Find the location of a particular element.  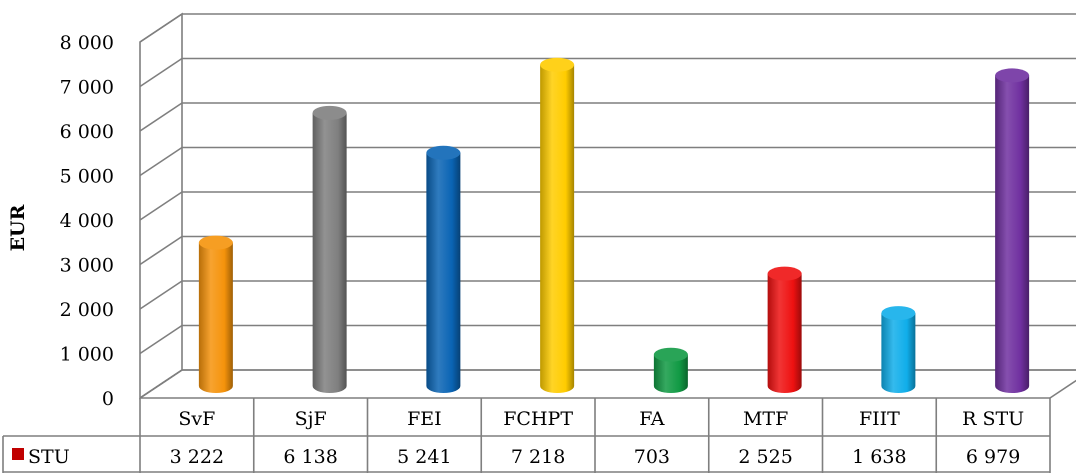

y-tick-label: 1 000 is located at coordinates (87, 355).